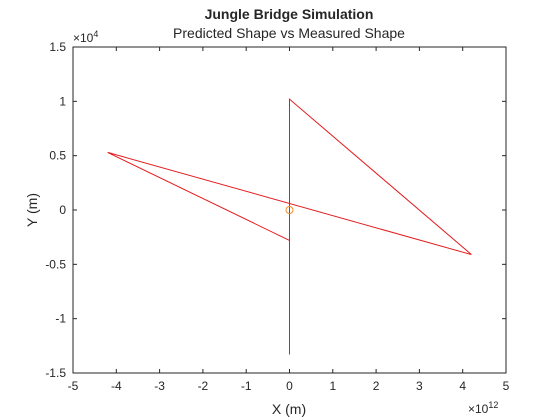 The height and width of the screenshot is (420, 560). What do you see at coordinates (85, 37) in the screenshot?
I see `y-axis-exponent: ×10⁴` at bounding box center [85, 37].